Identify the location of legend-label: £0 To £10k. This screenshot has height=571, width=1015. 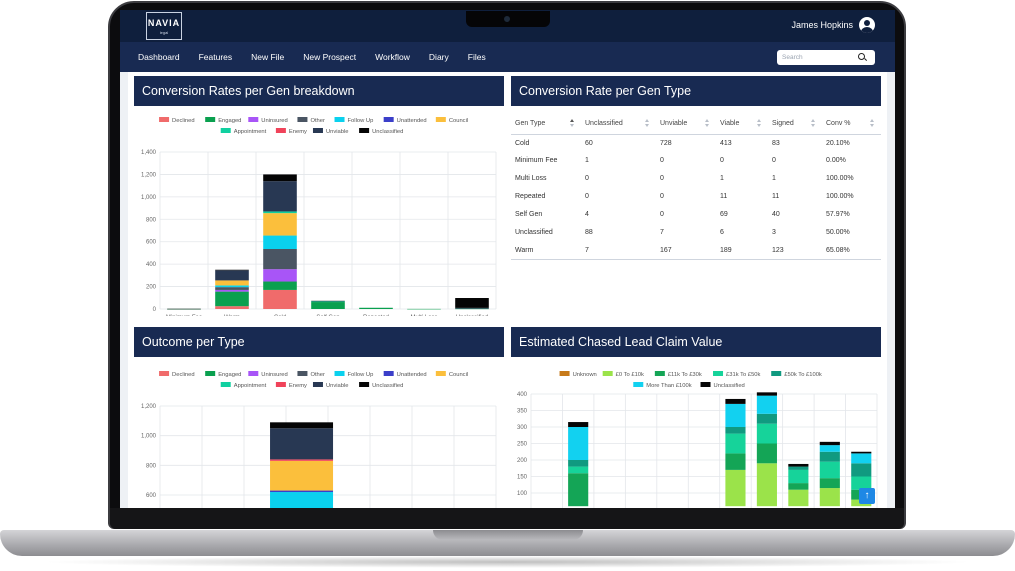
(630, 375).